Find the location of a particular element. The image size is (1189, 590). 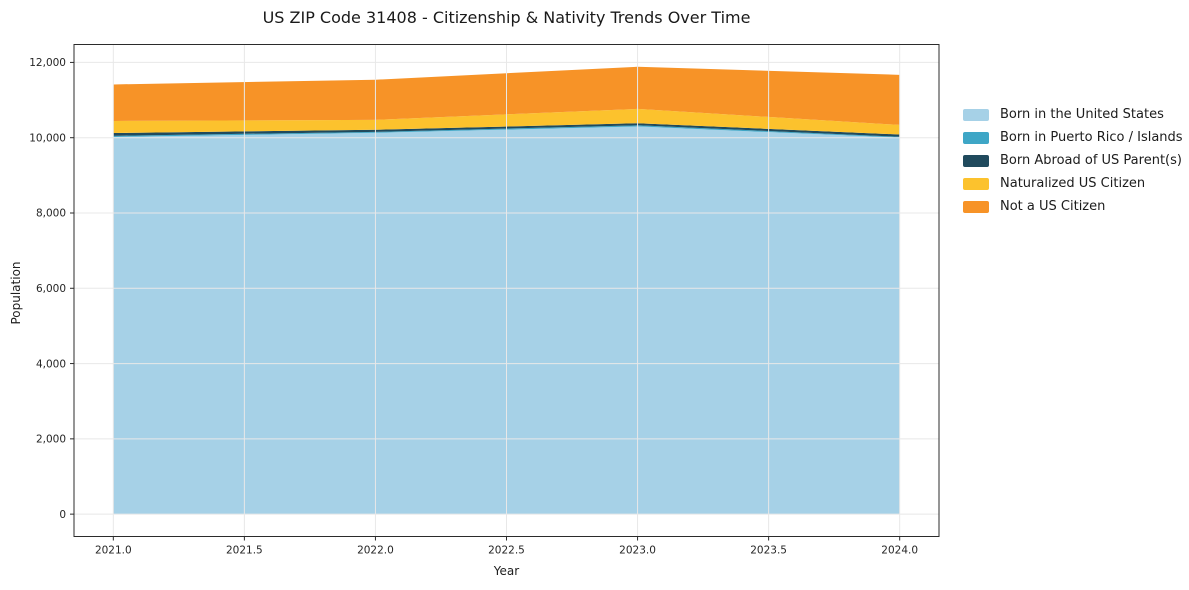

x-axis-label: Year is located at coordinates (506, 571).